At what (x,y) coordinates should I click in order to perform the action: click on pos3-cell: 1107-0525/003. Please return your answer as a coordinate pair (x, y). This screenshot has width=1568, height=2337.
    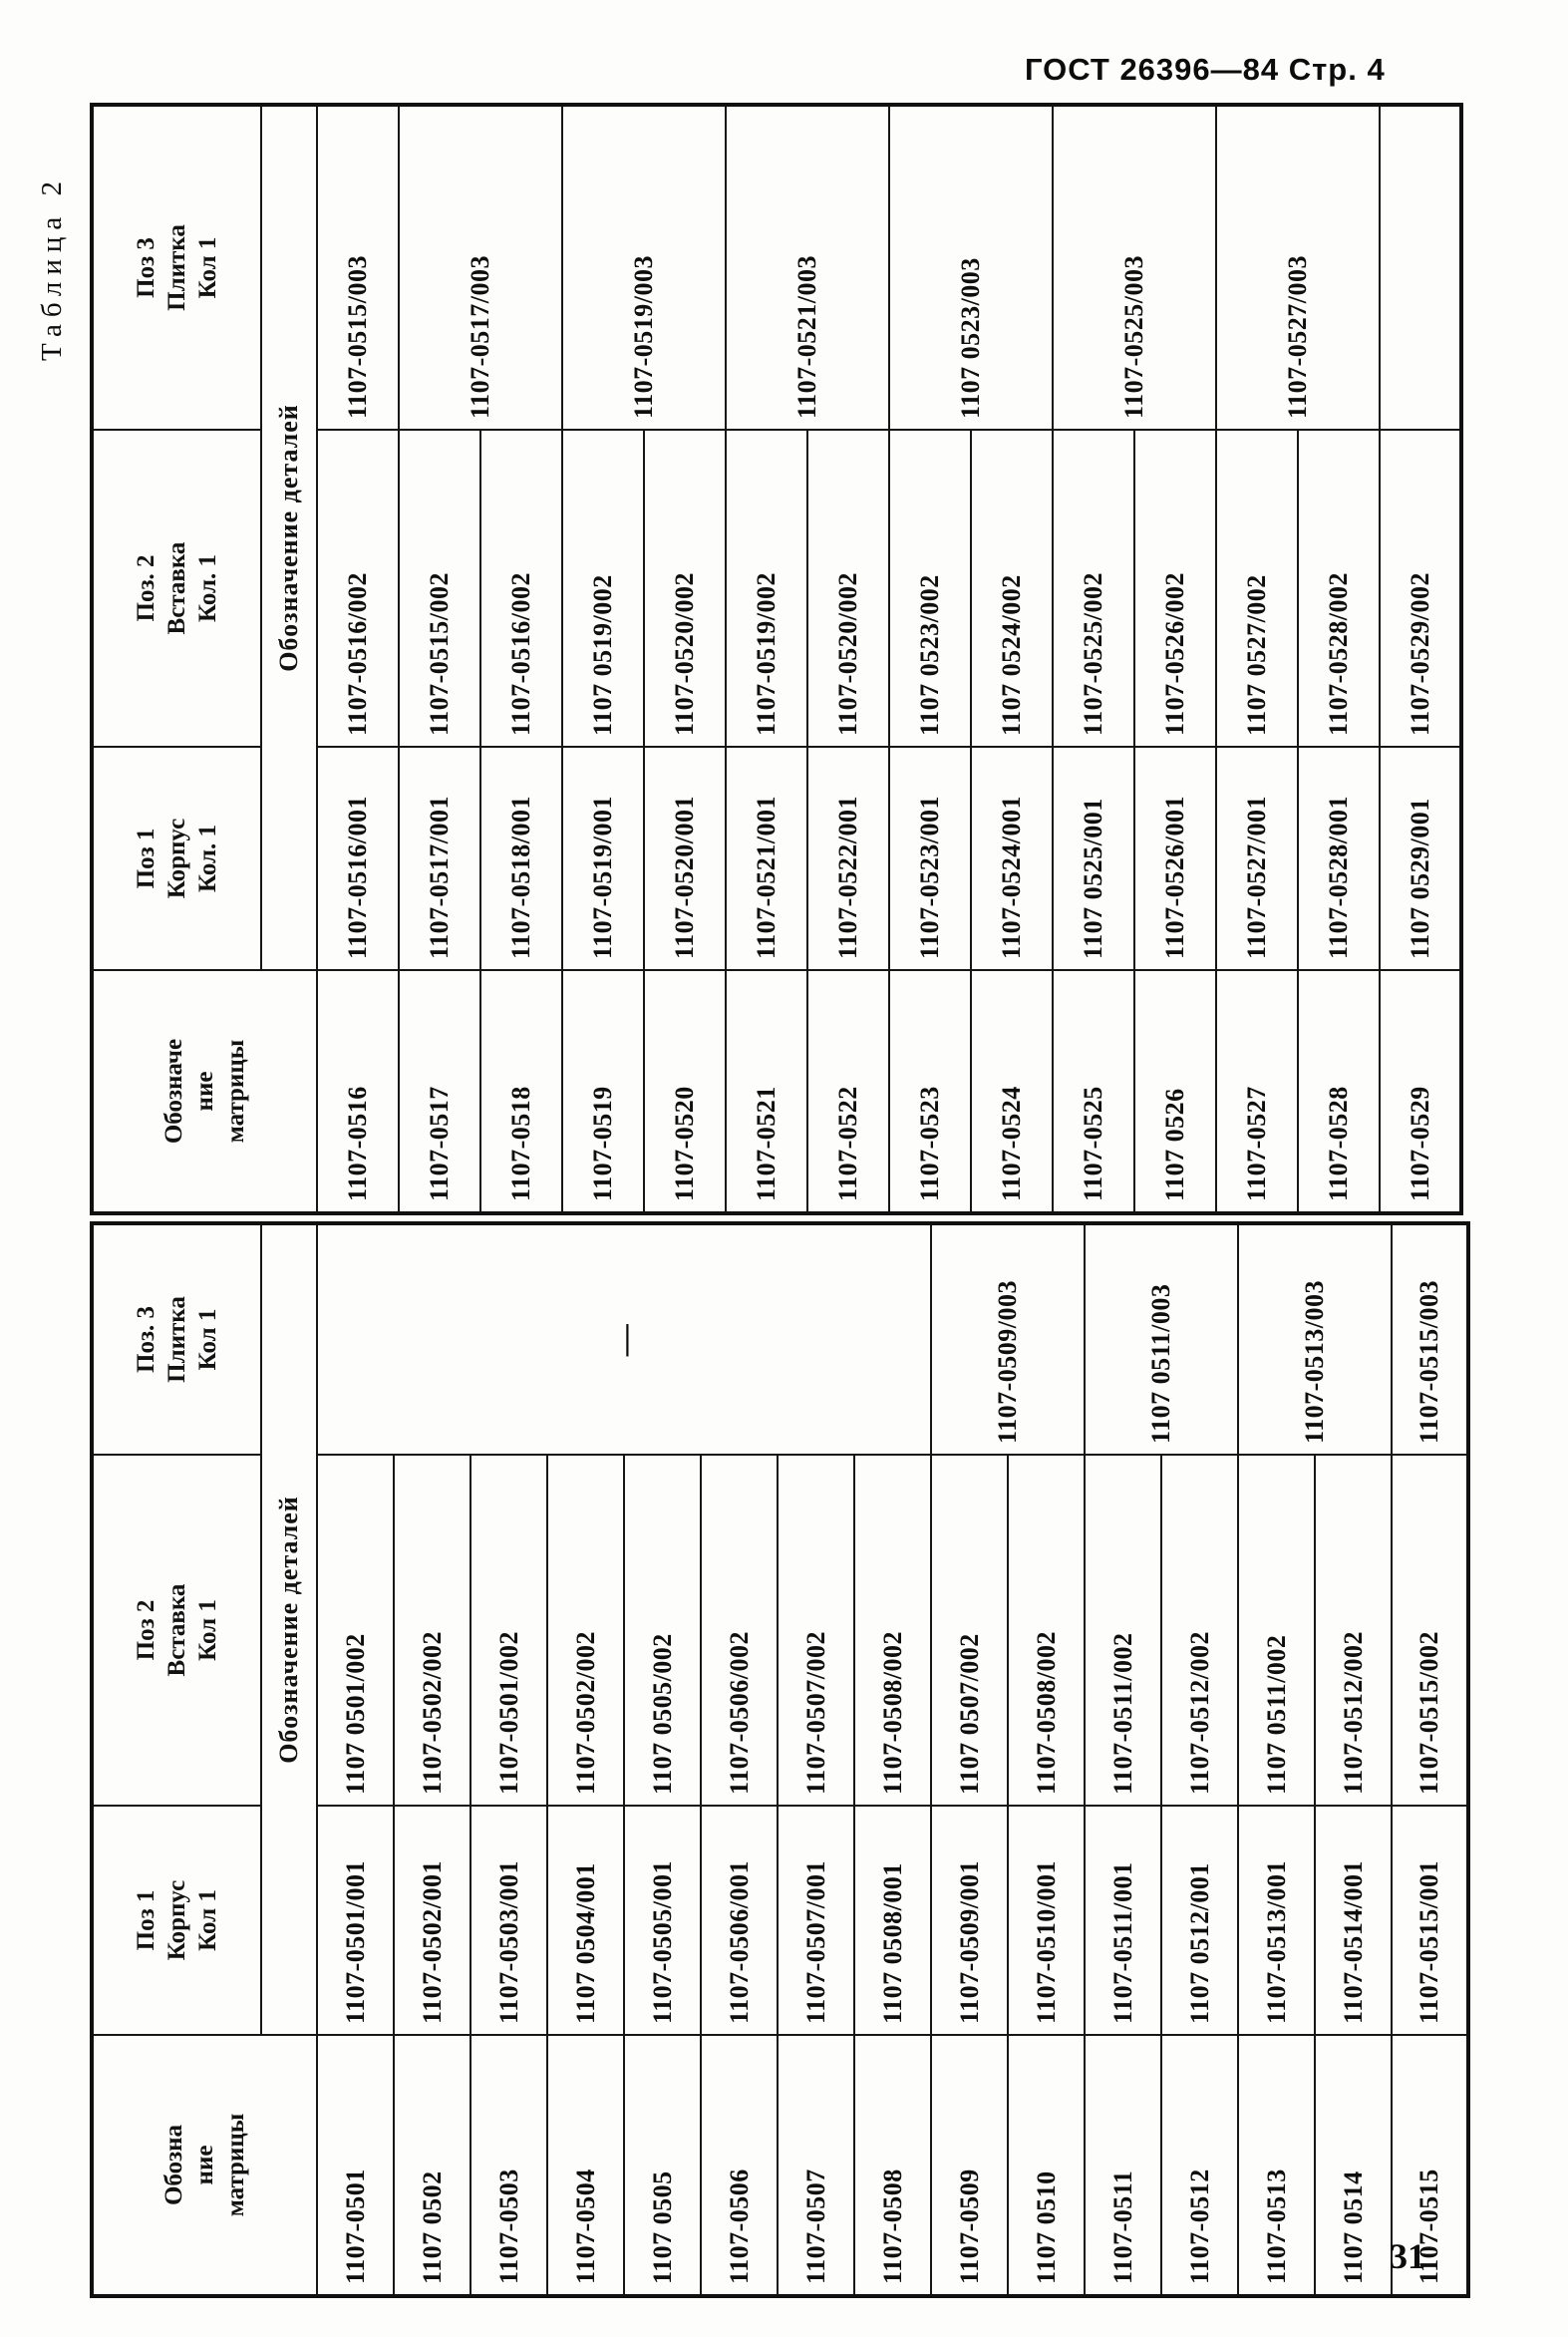
    Looking at the image, I should click on (1134, 267).